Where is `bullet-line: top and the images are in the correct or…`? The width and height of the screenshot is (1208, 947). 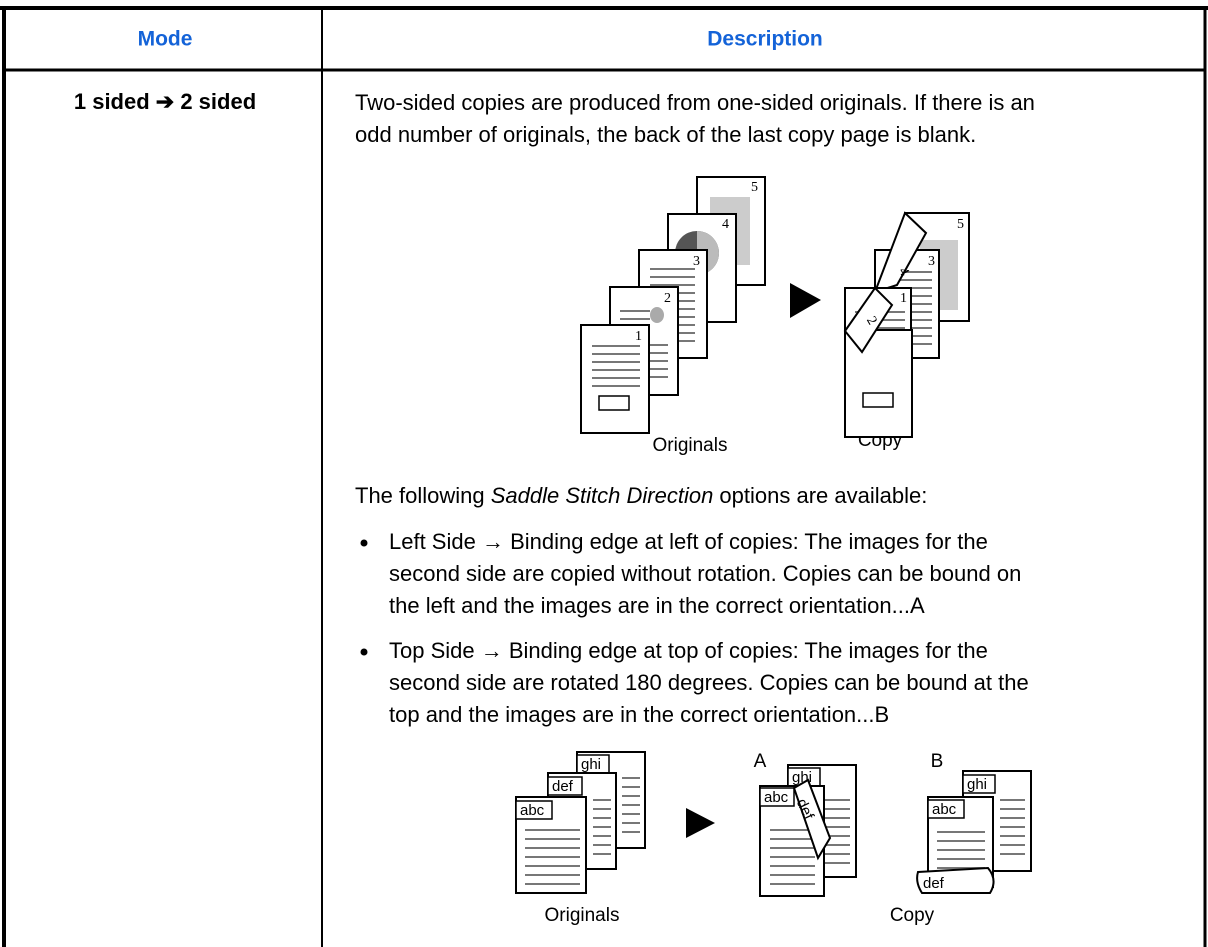
bullet-line: top and the images are in the correct or… is located at coordinates (639, 714).